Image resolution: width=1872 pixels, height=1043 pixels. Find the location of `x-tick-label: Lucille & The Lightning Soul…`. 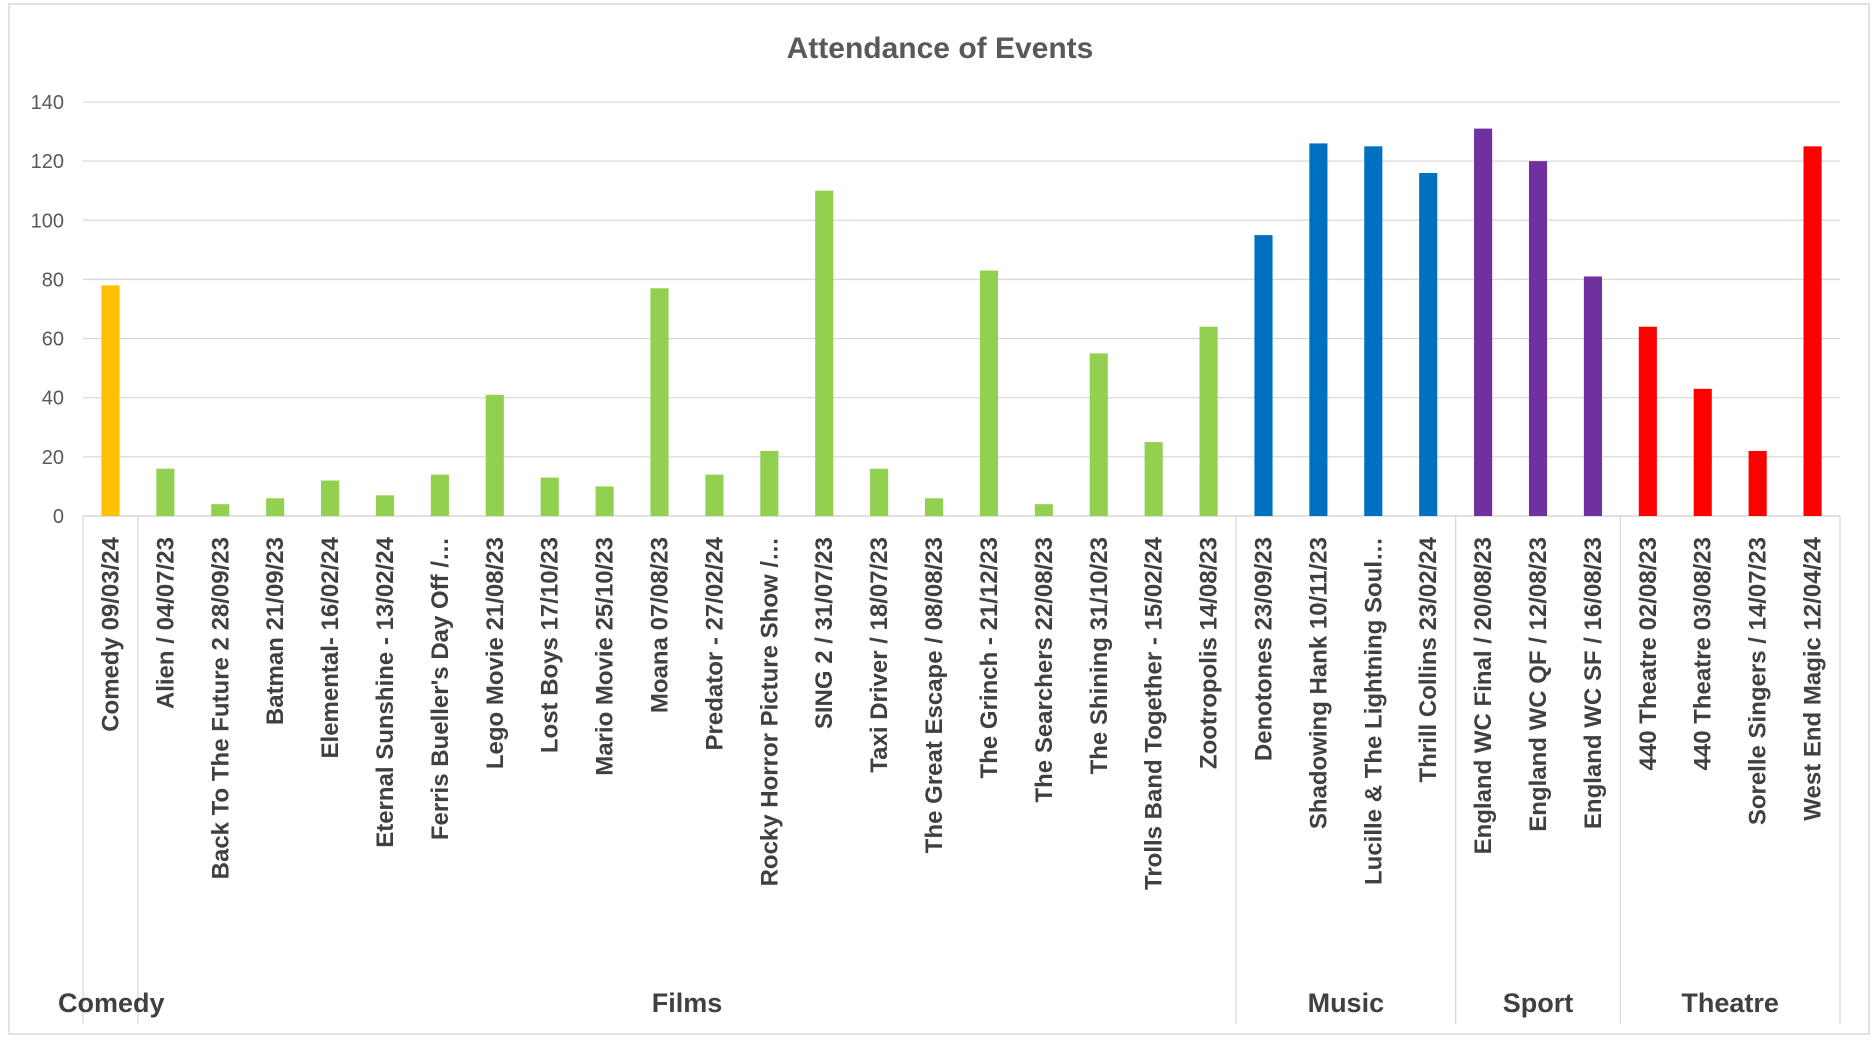

x-tick-label: Lucille & The Lightning Soul… is located at coordinates (1373, 711).